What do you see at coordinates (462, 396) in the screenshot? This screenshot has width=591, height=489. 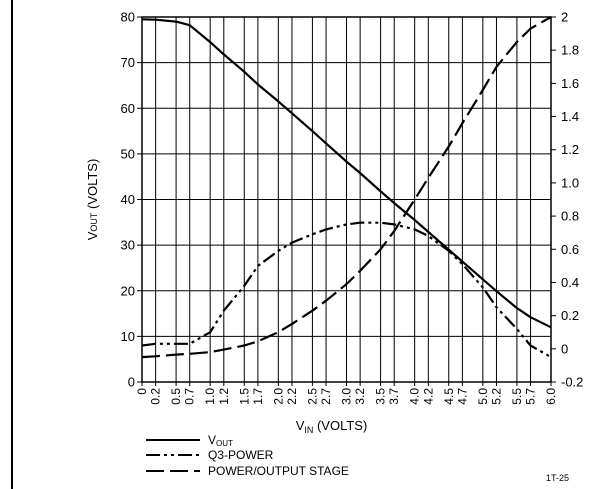 I see `x-tick-label: 4.7` at bounding box center [462, 396].